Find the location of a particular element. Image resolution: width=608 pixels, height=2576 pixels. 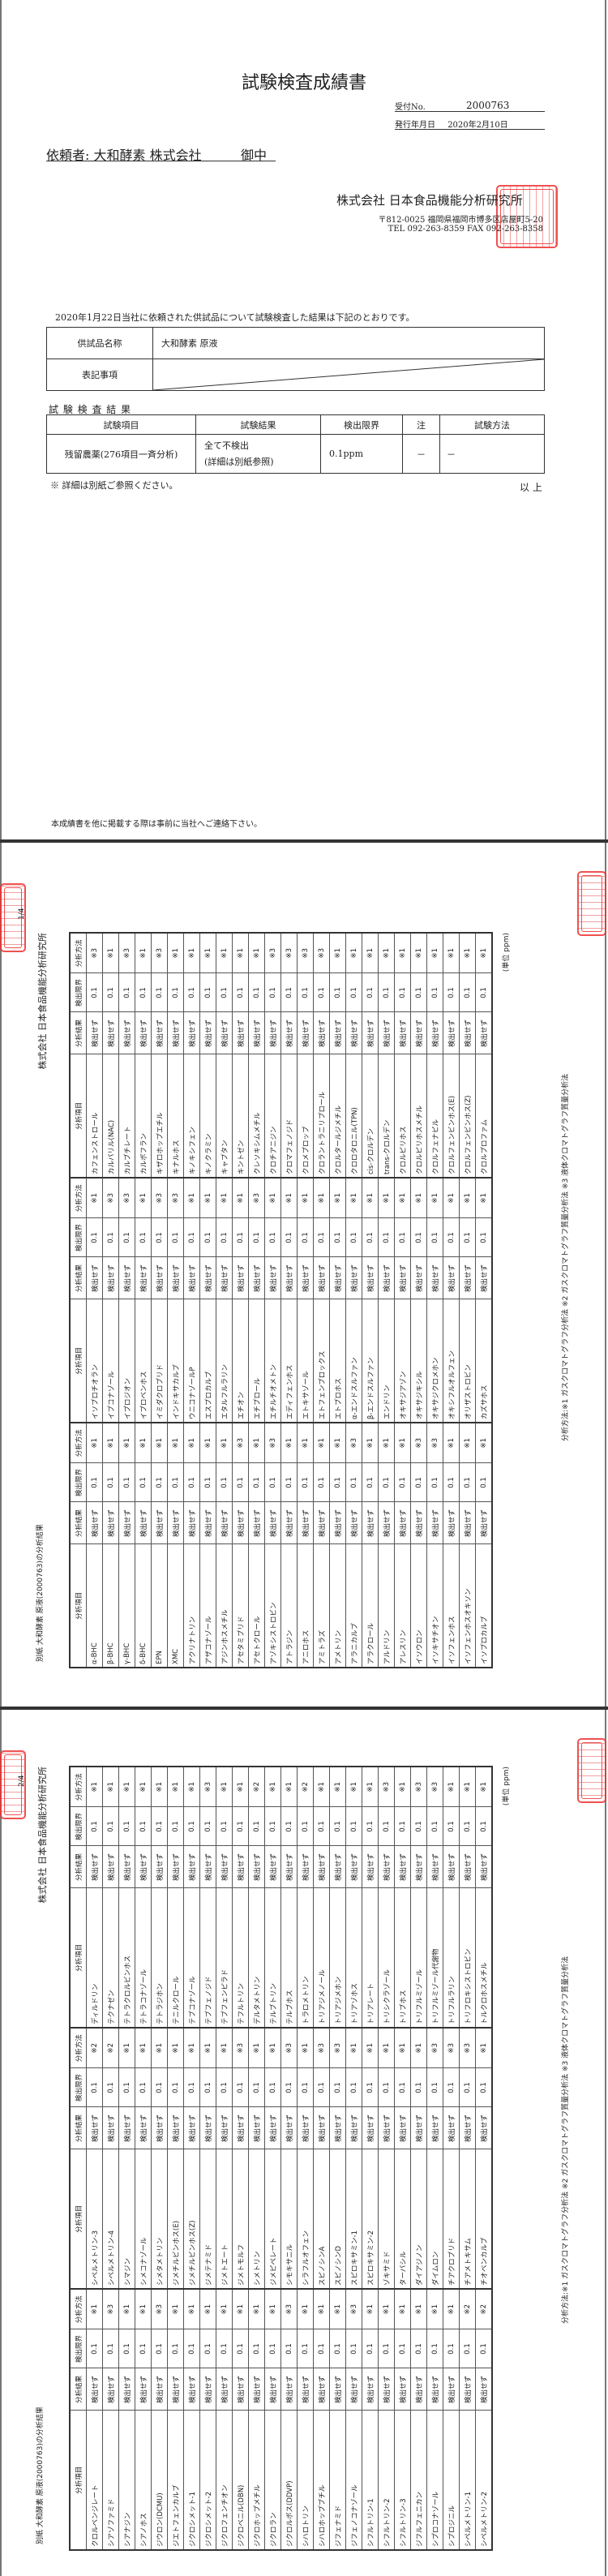

pesticide-name: ジメテナミド is located at coordinates (207, 2219).